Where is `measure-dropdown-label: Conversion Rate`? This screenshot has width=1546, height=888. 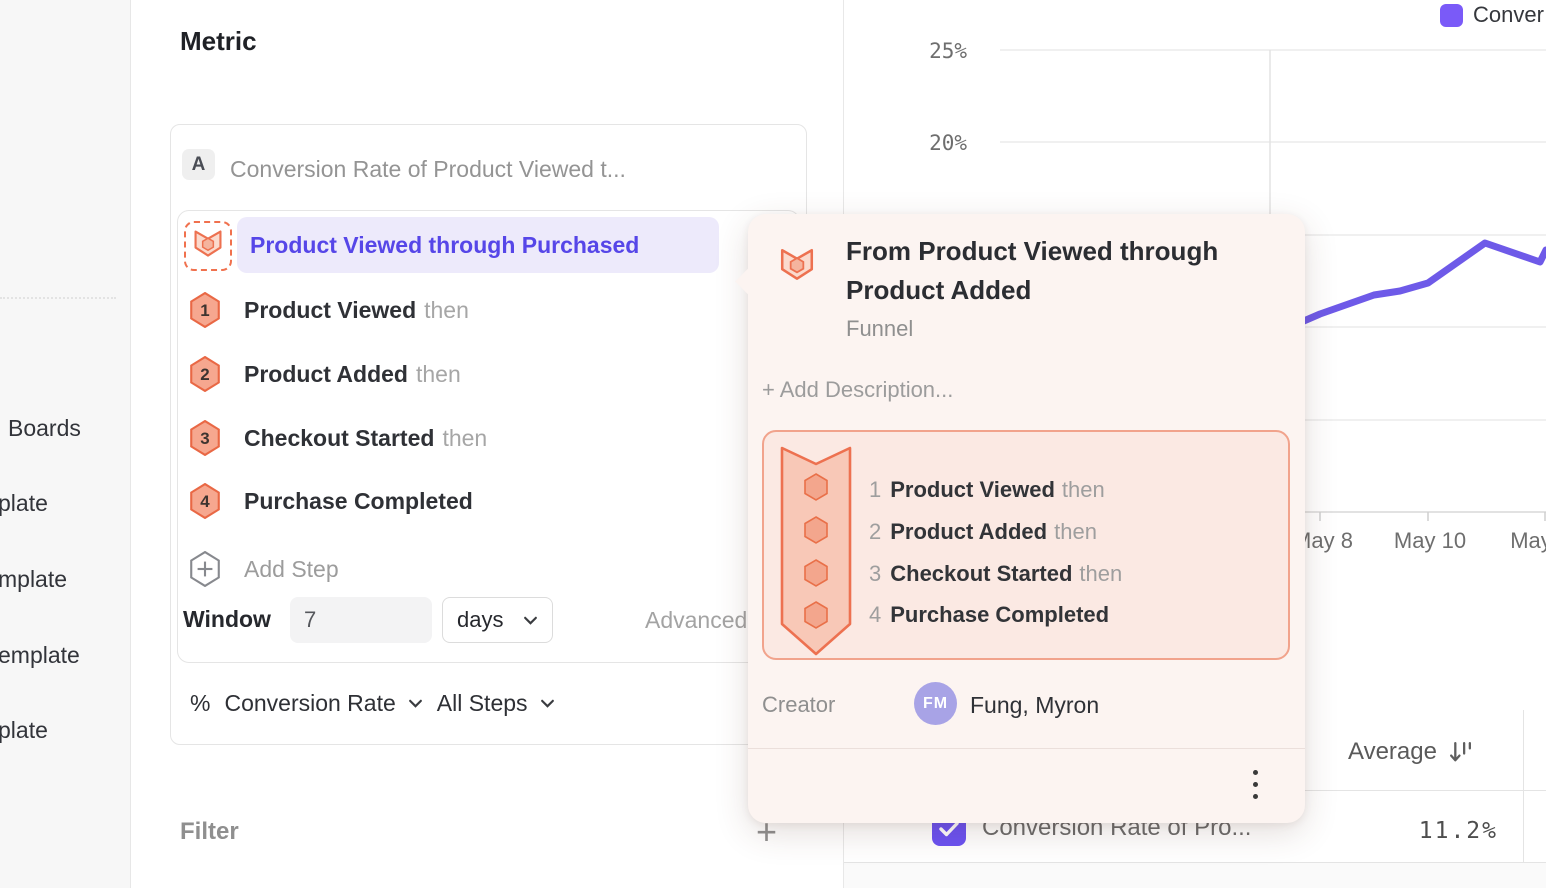 measure-dropdown-label: Conversion Rate is located at coordinates (310, 703).